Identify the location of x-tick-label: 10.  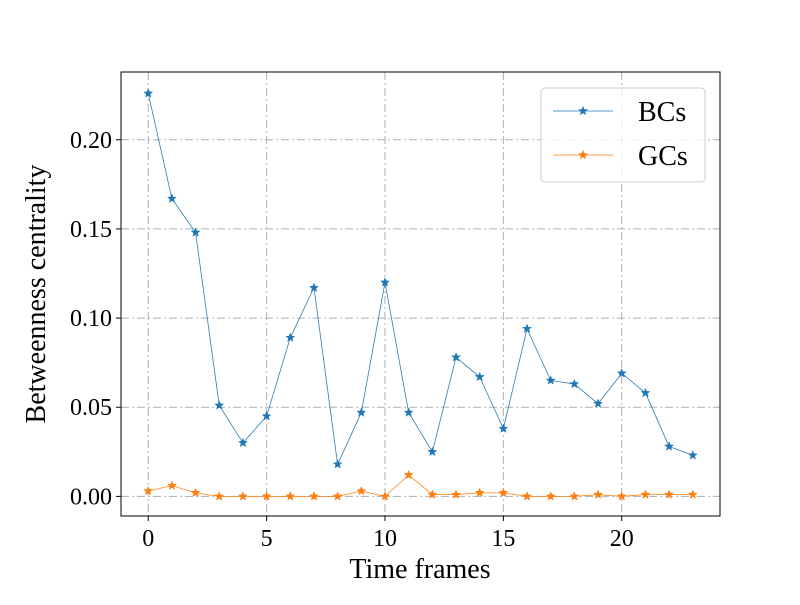
(385, 539).